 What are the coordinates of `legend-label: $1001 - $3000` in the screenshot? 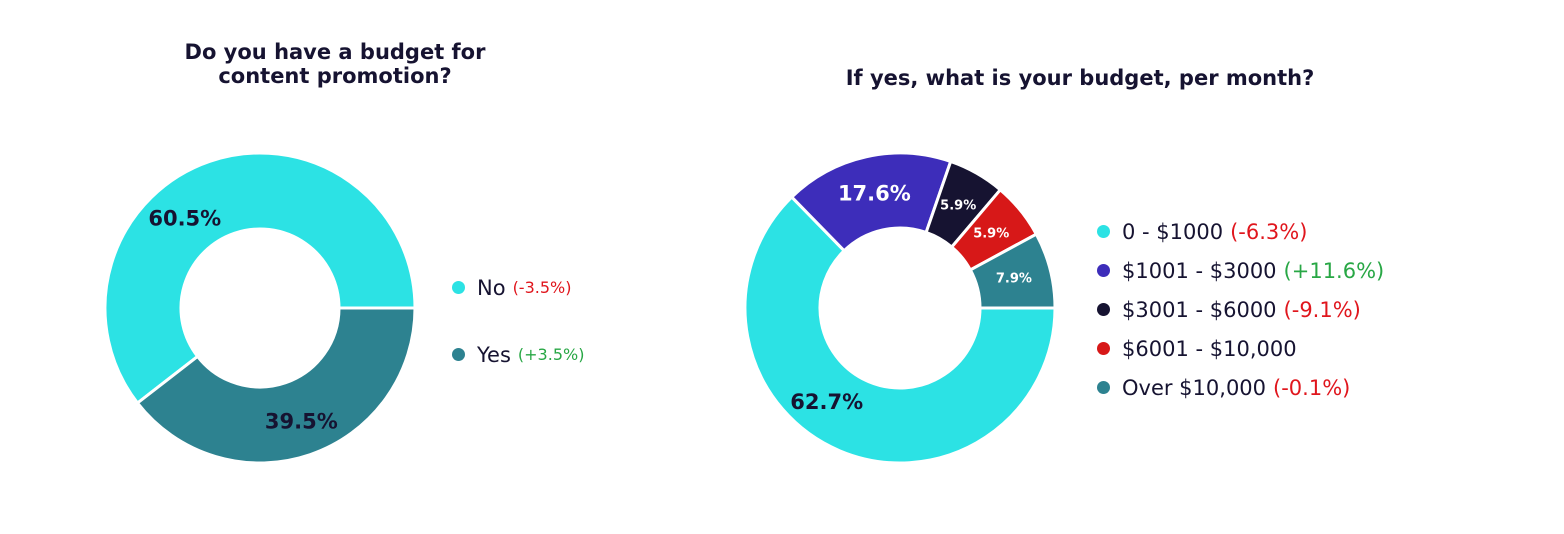 It's located at (1199, 270).